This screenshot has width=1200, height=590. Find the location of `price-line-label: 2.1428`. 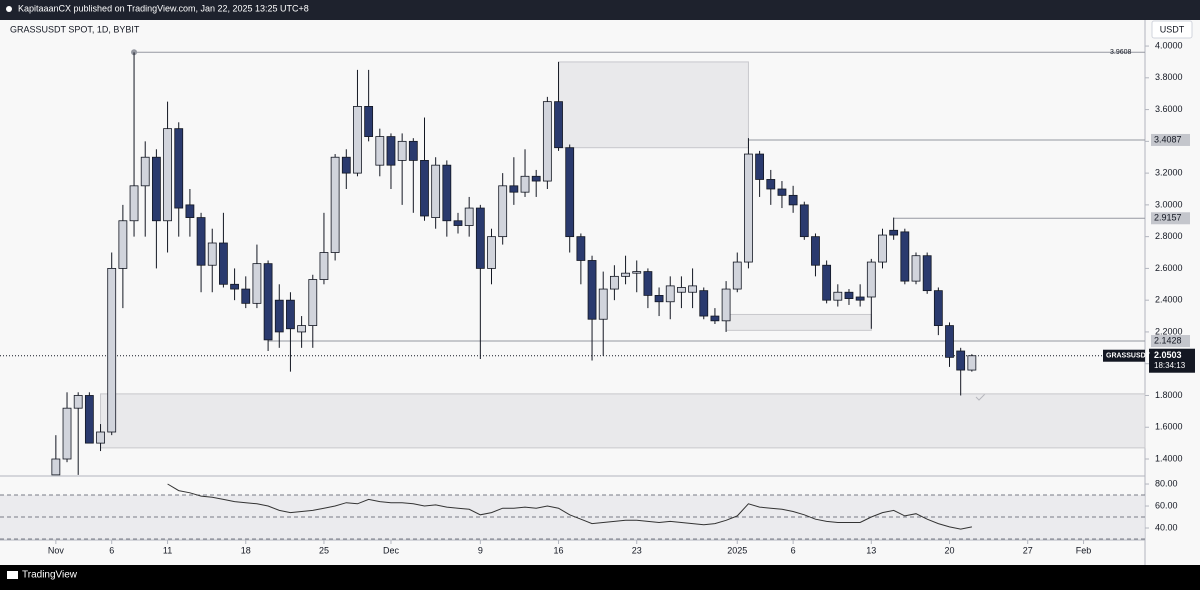

price-line-label: 2.1428 is located at coordinates (1168, 340).